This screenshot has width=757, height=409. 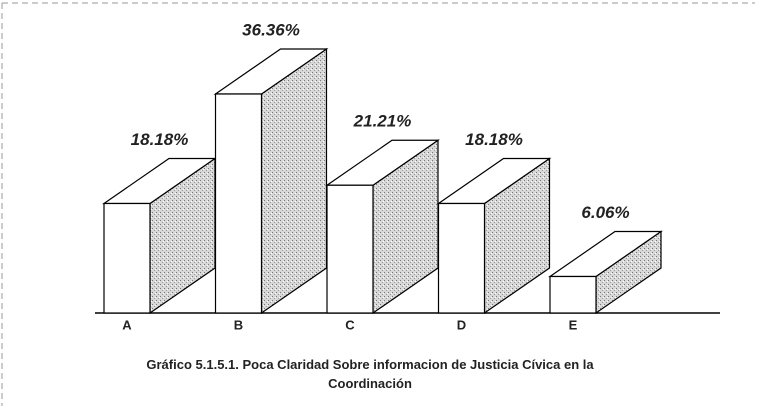 What do you see at coordinates (238, 324) in the screenshot?
I see `x-tick-label: B` at bounding box center [238, 324].